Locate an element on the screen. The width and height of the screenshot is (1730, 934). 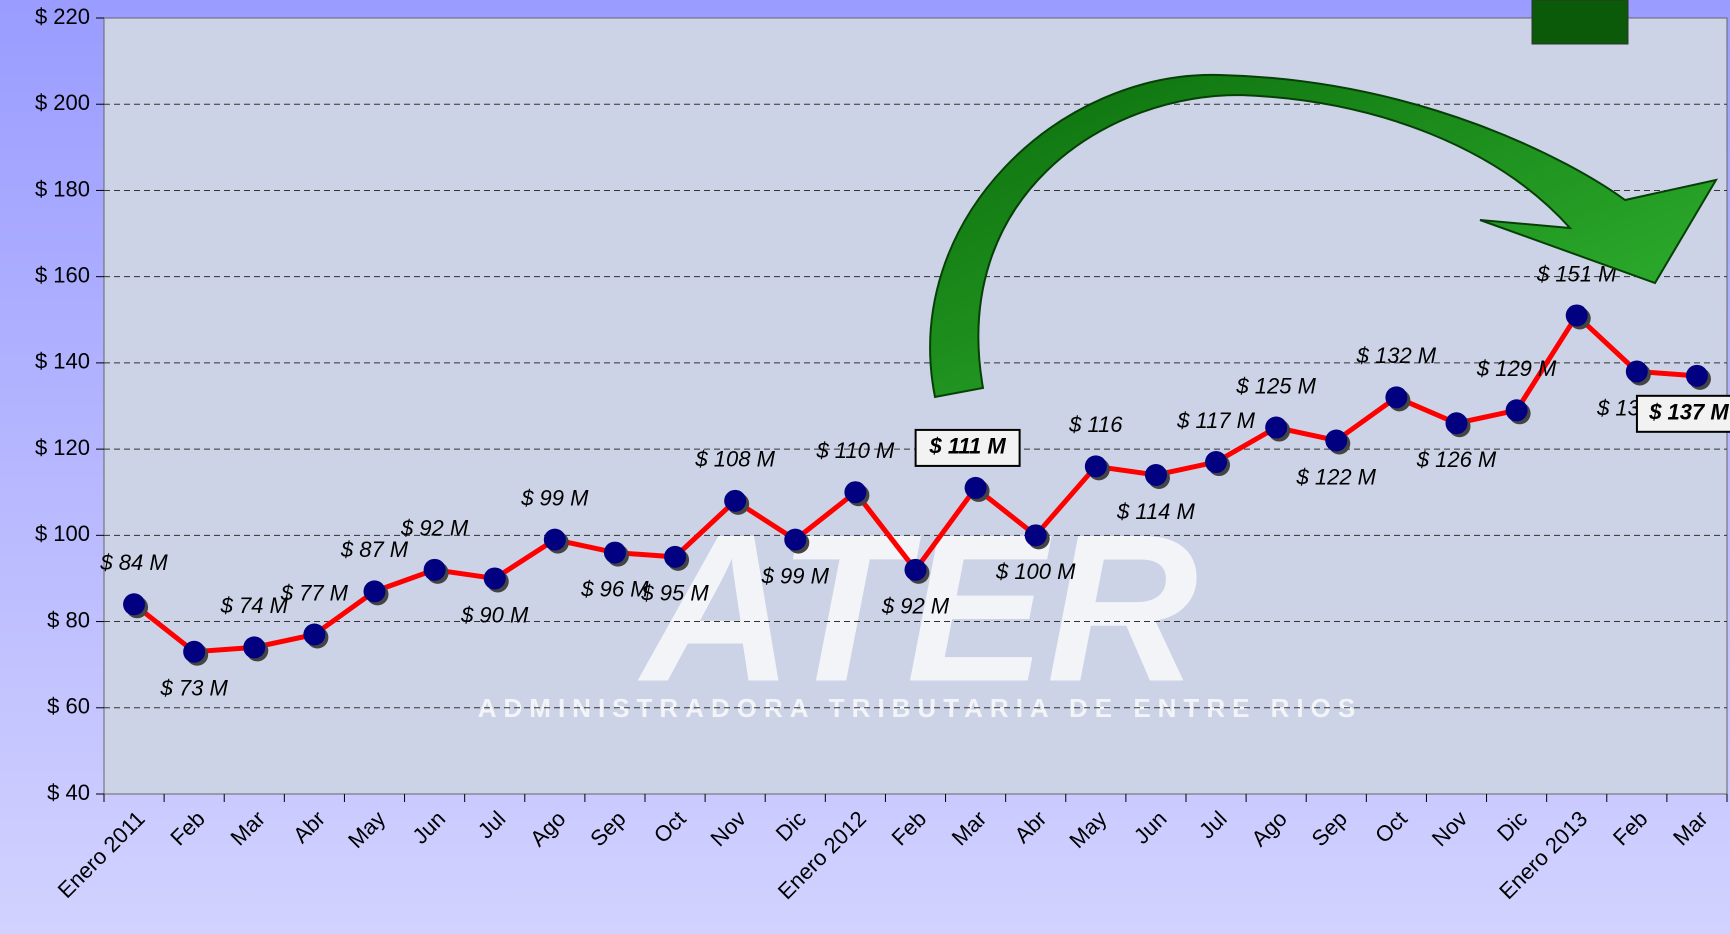
data-label: $ 126 M is located at coordinates (1456, 459).